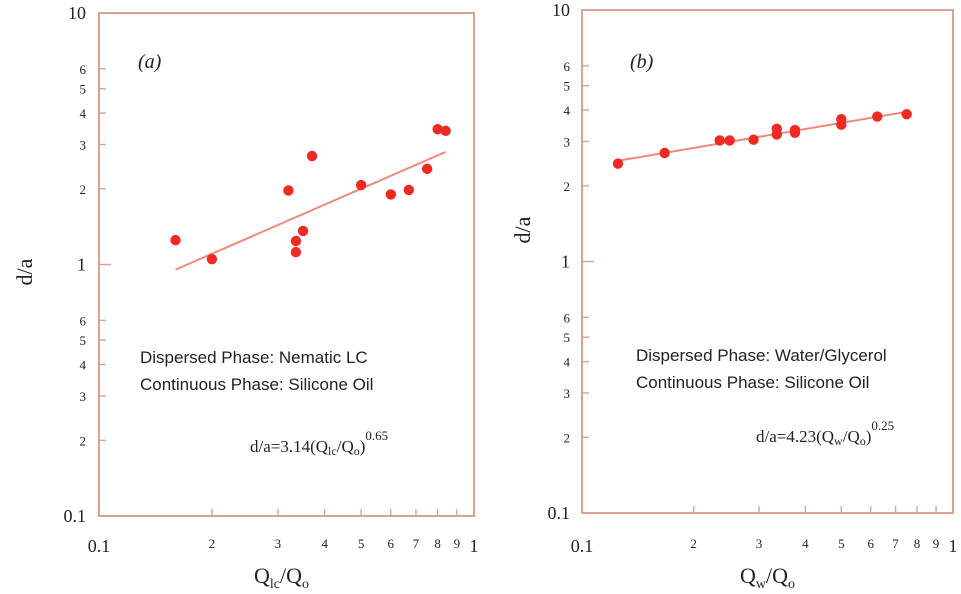  What do you see at coordinates (762, 139) in the screenshot?
I see `chart-b-points` at bounding box center [762, 139].